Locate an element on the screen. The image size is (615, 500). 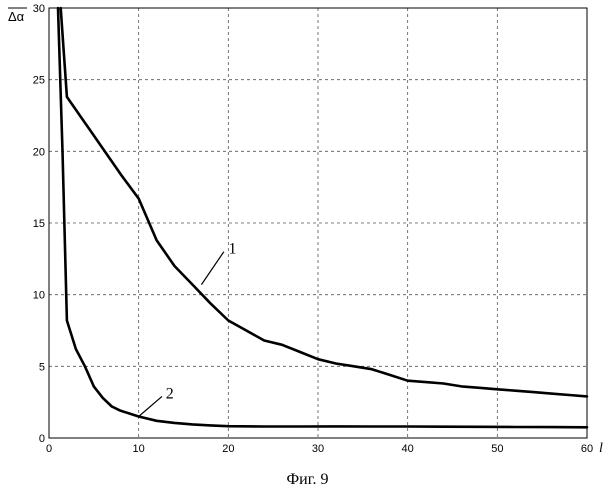
figure-caption: Фиг. 9 is located at coordinates (307, 480).